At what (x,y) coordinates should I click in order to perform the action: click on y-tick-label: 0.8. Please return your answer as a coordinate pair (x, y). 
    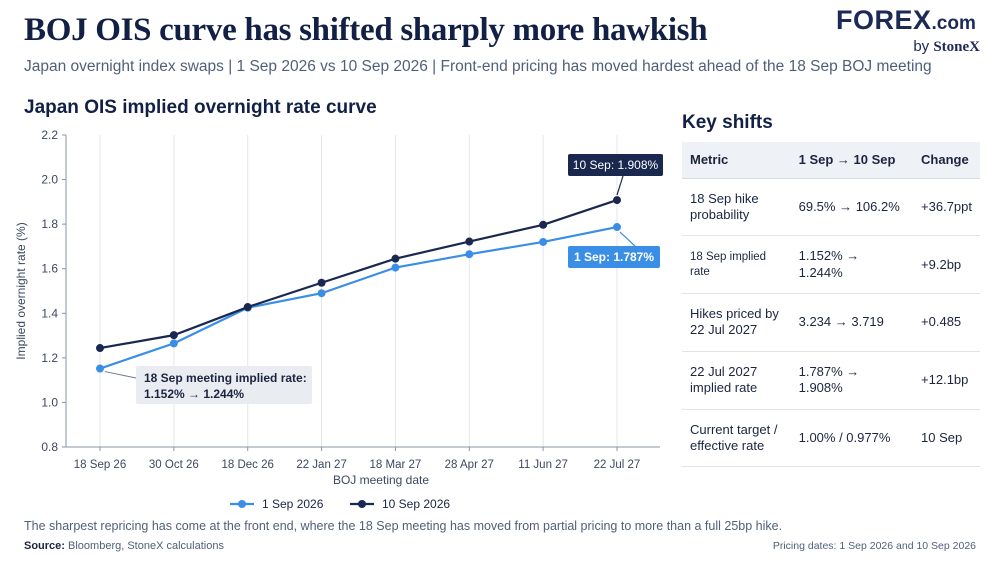
    Looking at the image, I should click on (49, 447).